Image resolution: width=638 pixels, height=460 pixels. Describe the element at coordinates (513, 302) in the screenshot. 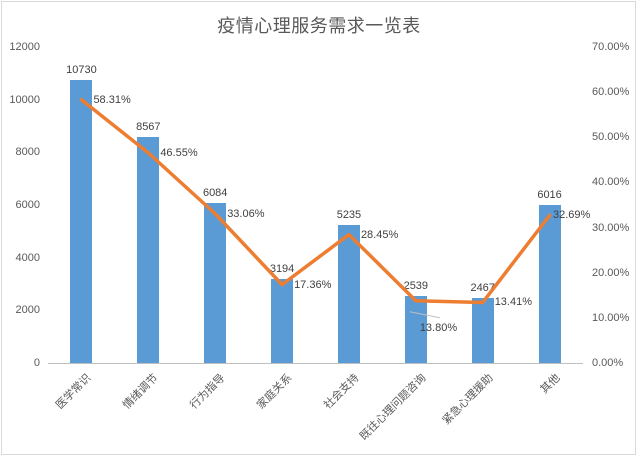

I see `line-value-label: 13.41%` at that location.